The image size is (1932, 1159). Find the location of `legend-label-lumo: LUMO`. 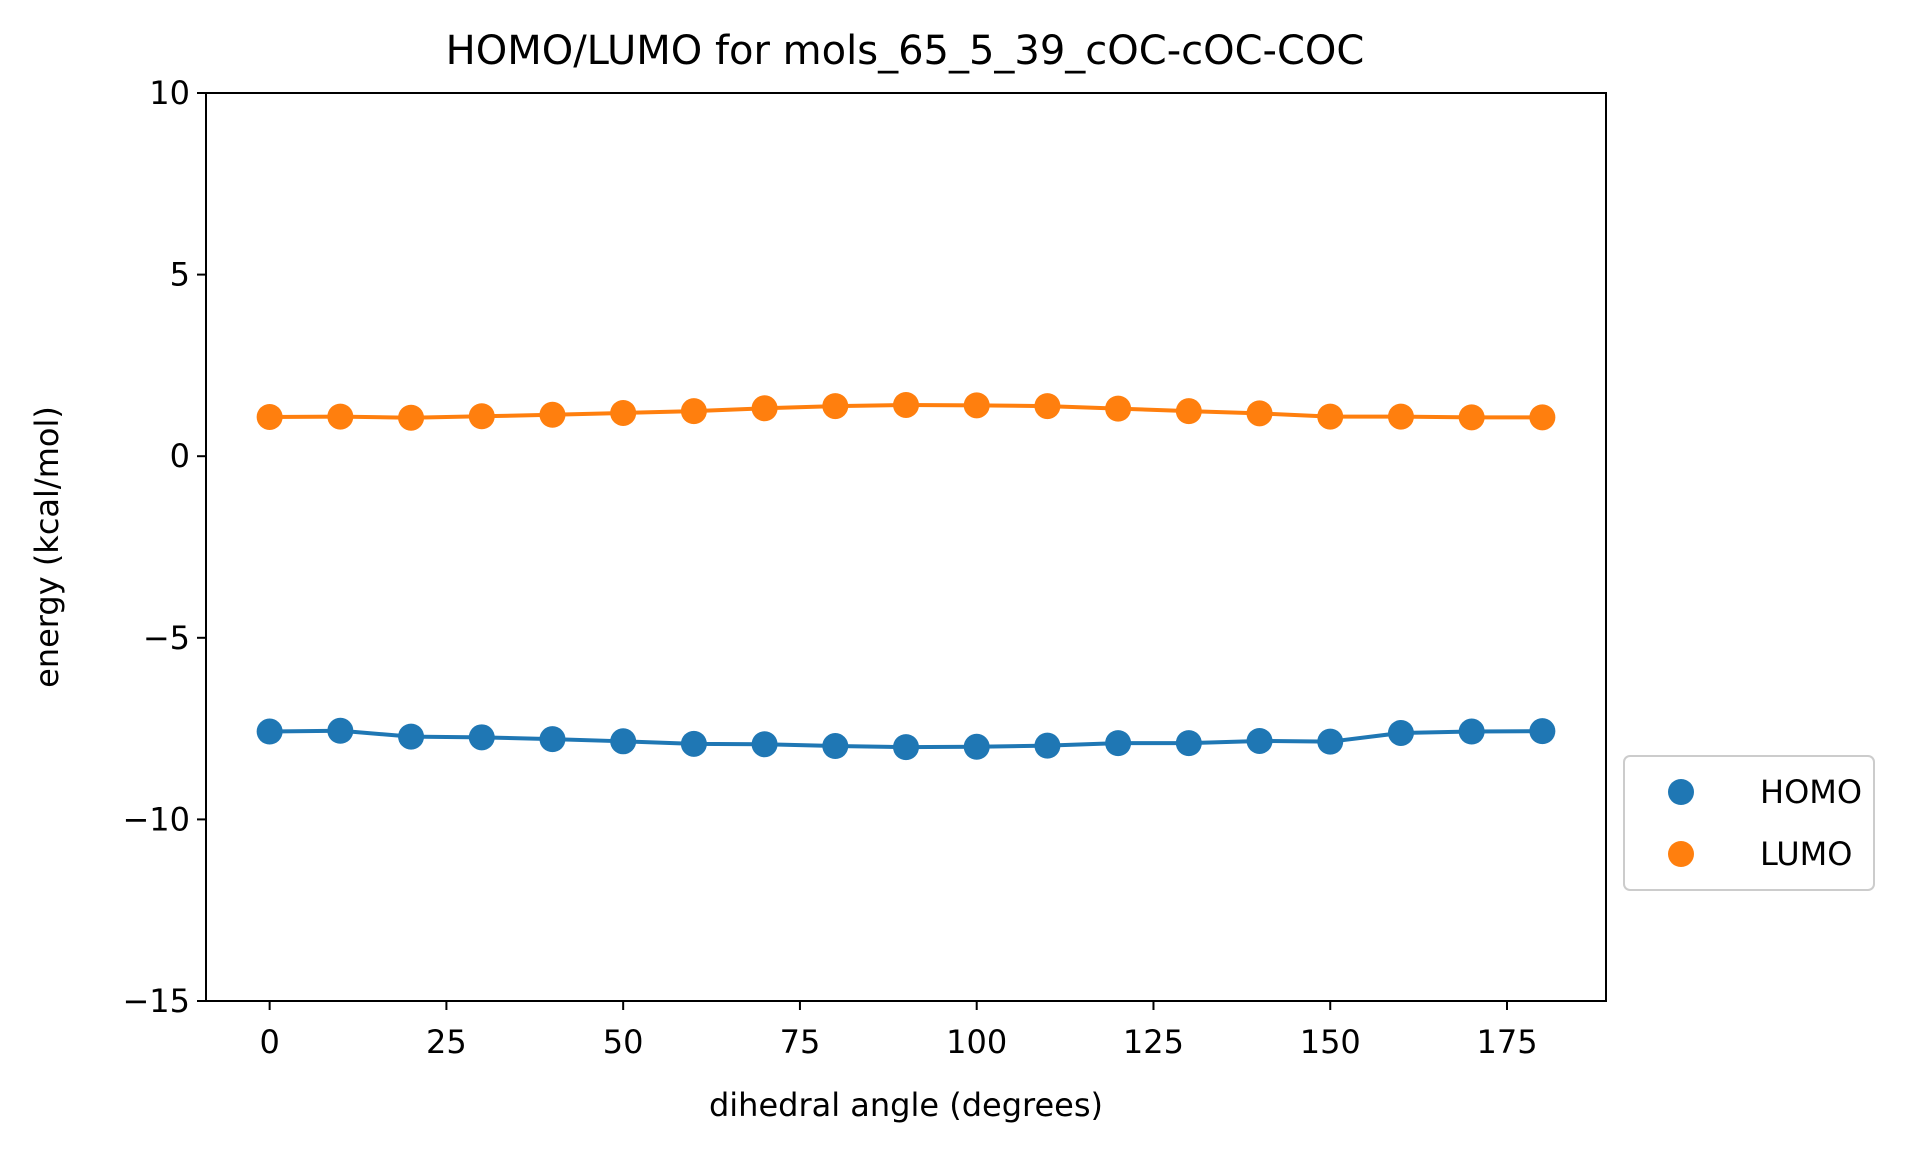

legend-label-lumo: LUMO is located at coordinates (1806, 854).